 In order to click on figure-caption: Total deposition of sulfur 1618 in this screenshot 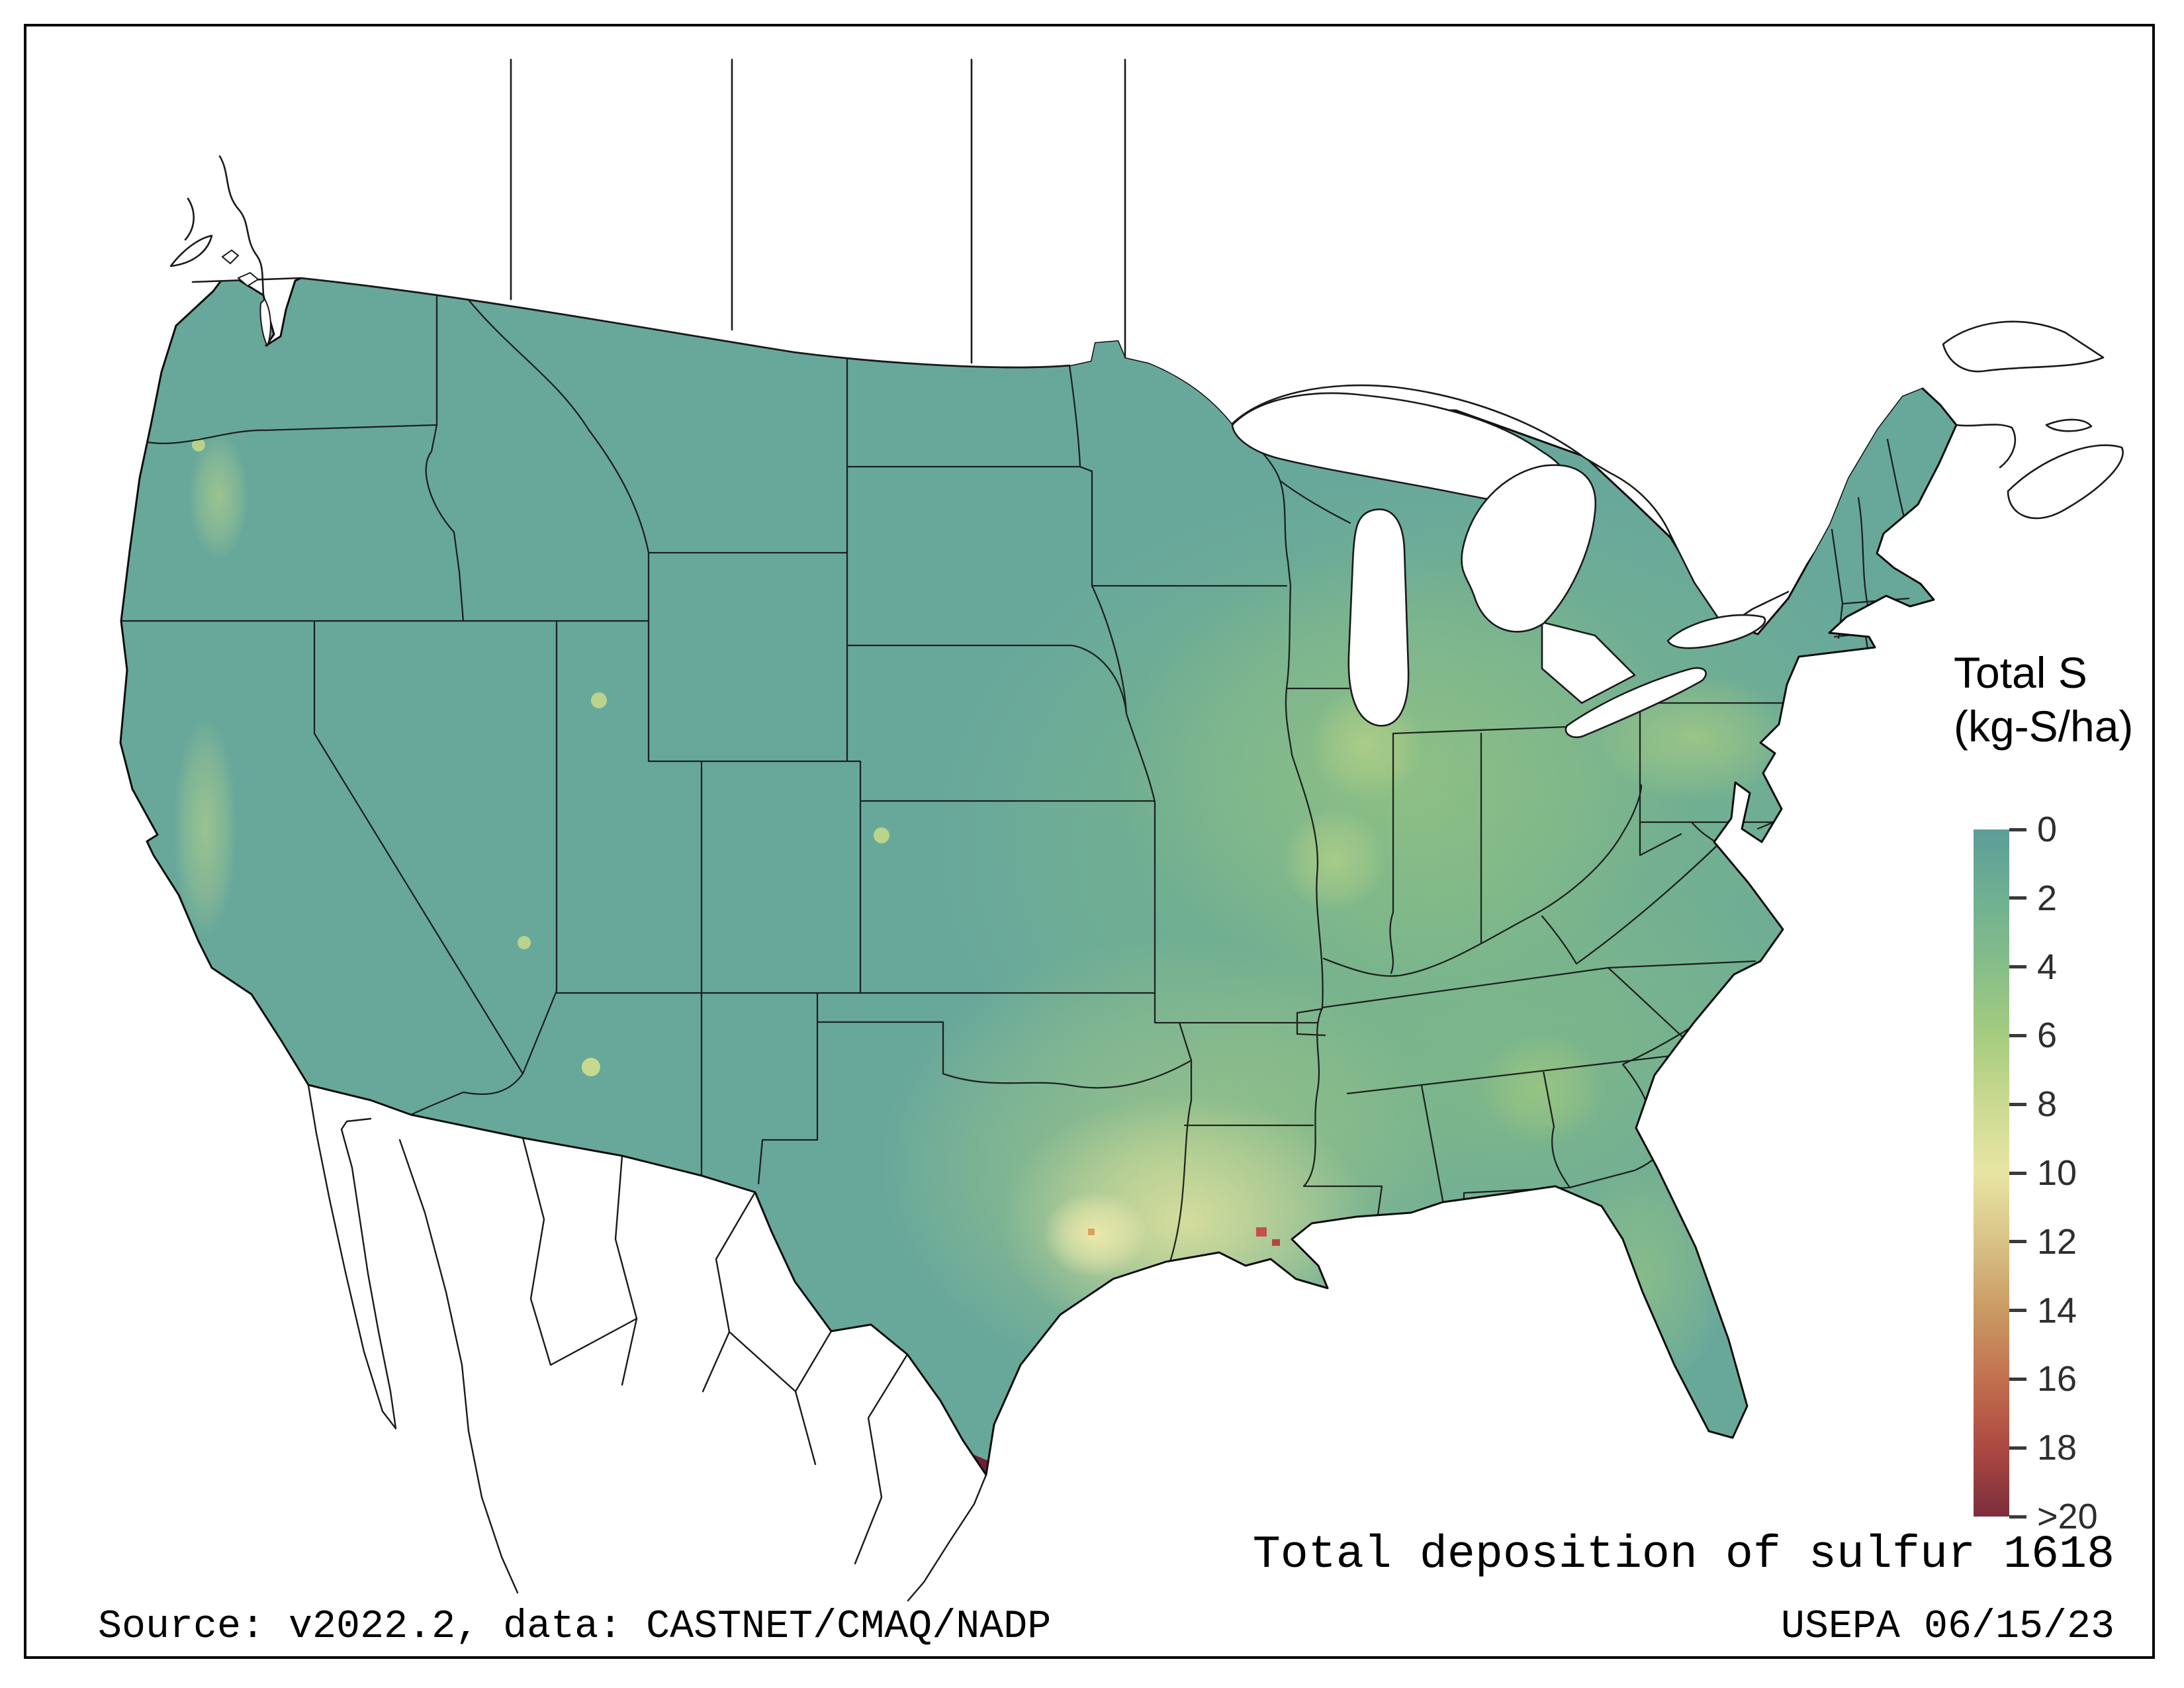, I will do `click(1683, 1555)`.